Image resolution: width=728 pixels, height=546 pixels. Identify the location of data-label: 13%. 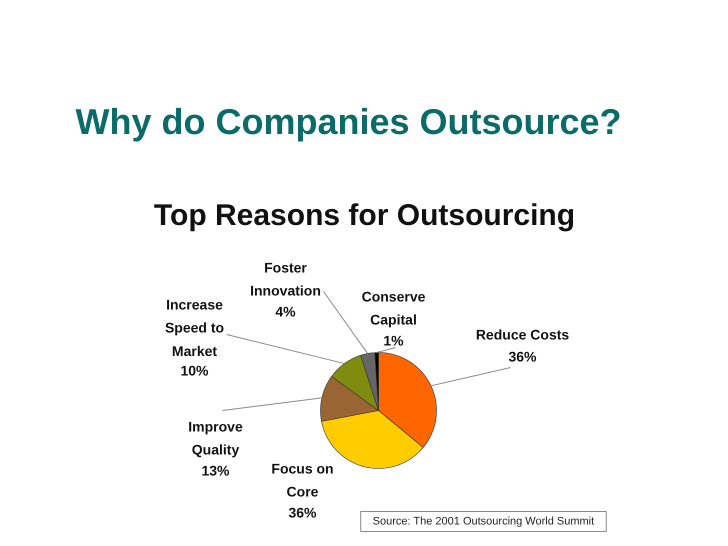
(215, 470).